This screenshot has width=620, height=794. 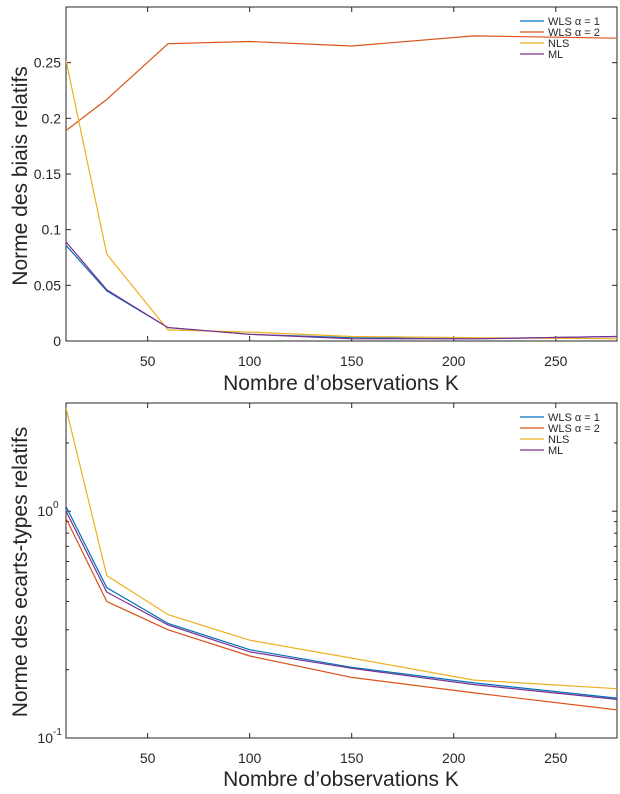 I want to click on top-ytick-label: 0, so click(x=57, y=341).